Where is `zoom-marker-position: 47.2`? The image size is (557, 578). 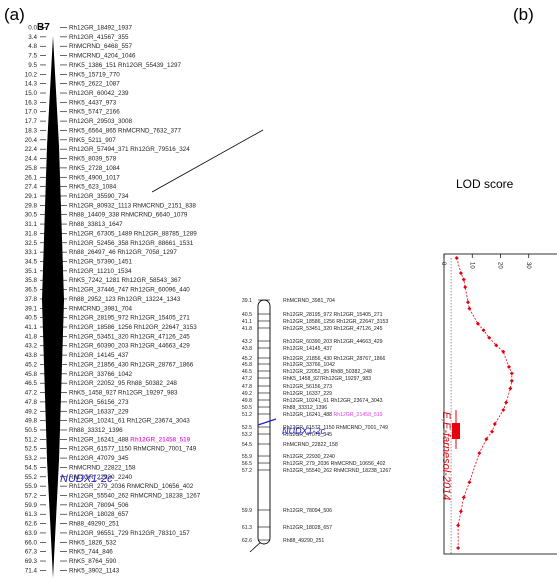 zoom-marker-position: 47.2 is located at coordinates (247, 379).